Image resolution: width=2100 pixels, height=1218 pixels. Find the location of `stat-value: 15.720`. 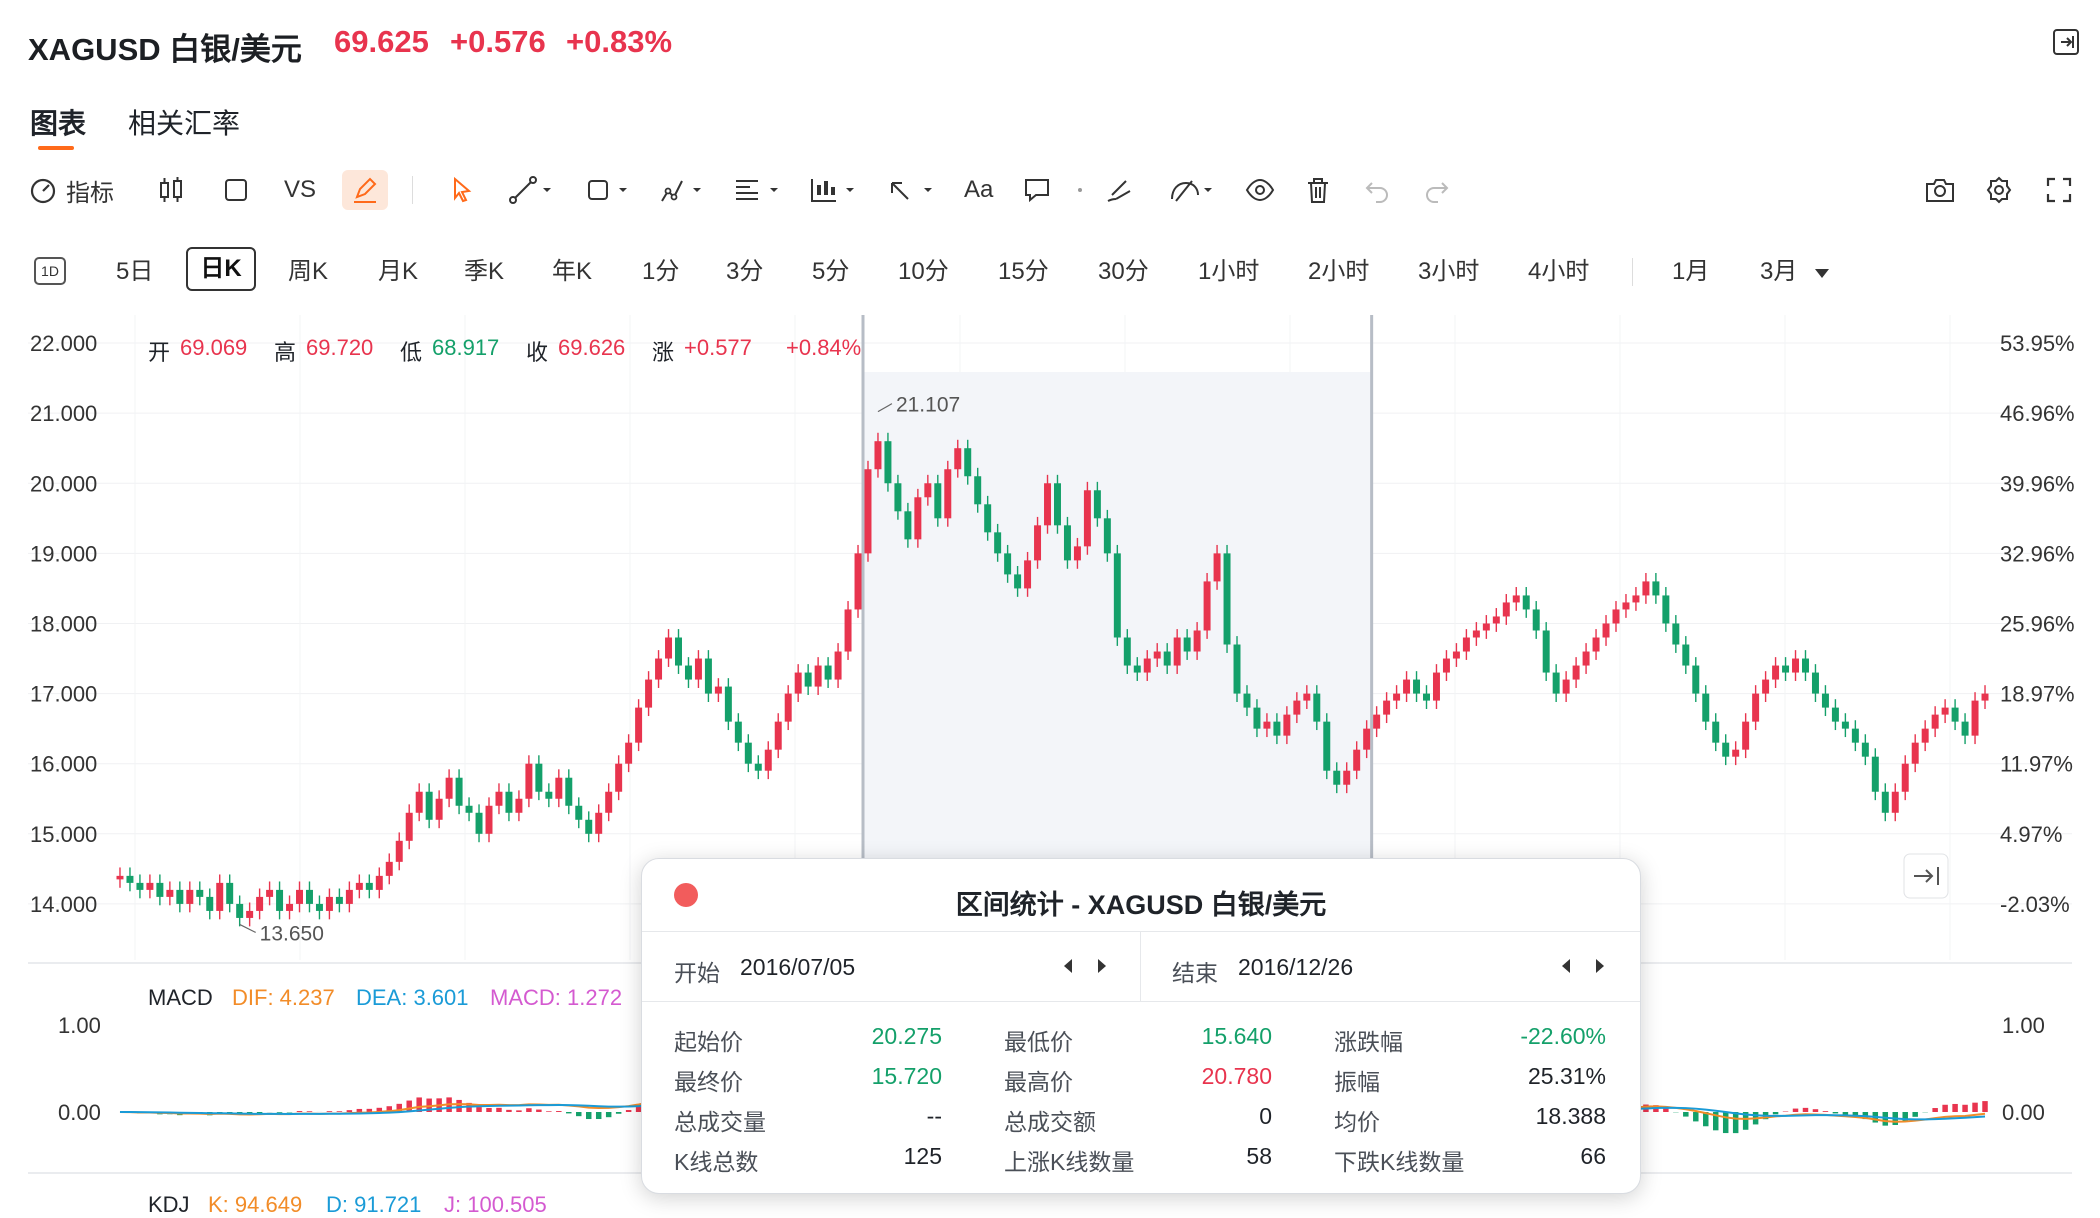

stat-value: 15.720 is located at coordinates (906, 1076).